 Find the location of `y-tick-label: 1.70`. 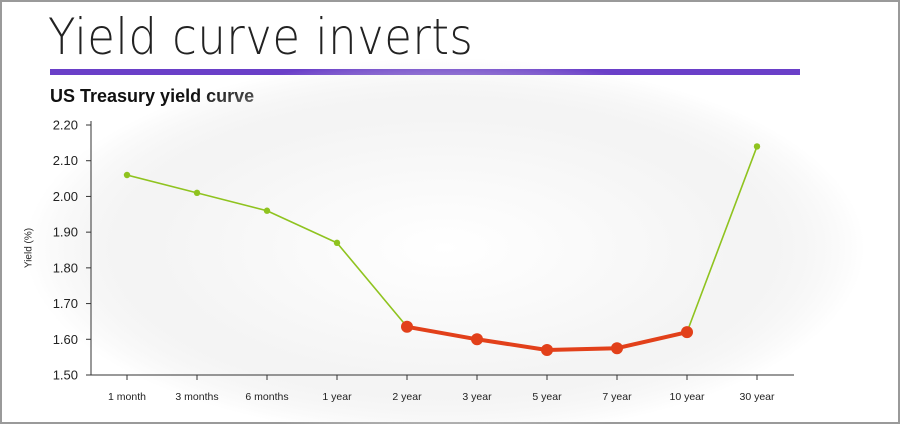

y-tick-label: 1.70 is located at coordinates (65, 303).